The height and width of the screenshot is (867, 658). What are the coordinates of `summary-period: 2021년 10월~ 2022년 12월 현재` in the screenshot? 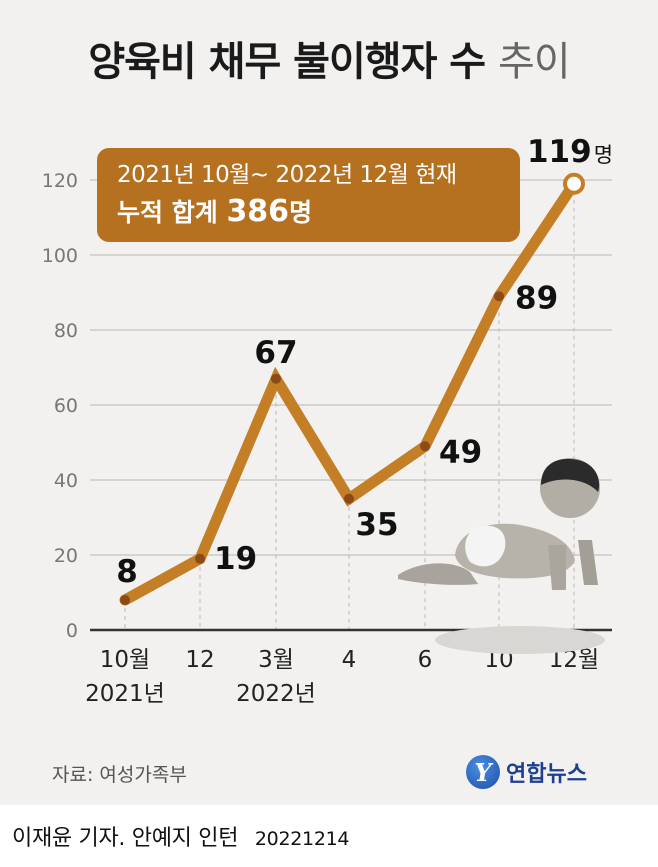 It's located at (287, 175).